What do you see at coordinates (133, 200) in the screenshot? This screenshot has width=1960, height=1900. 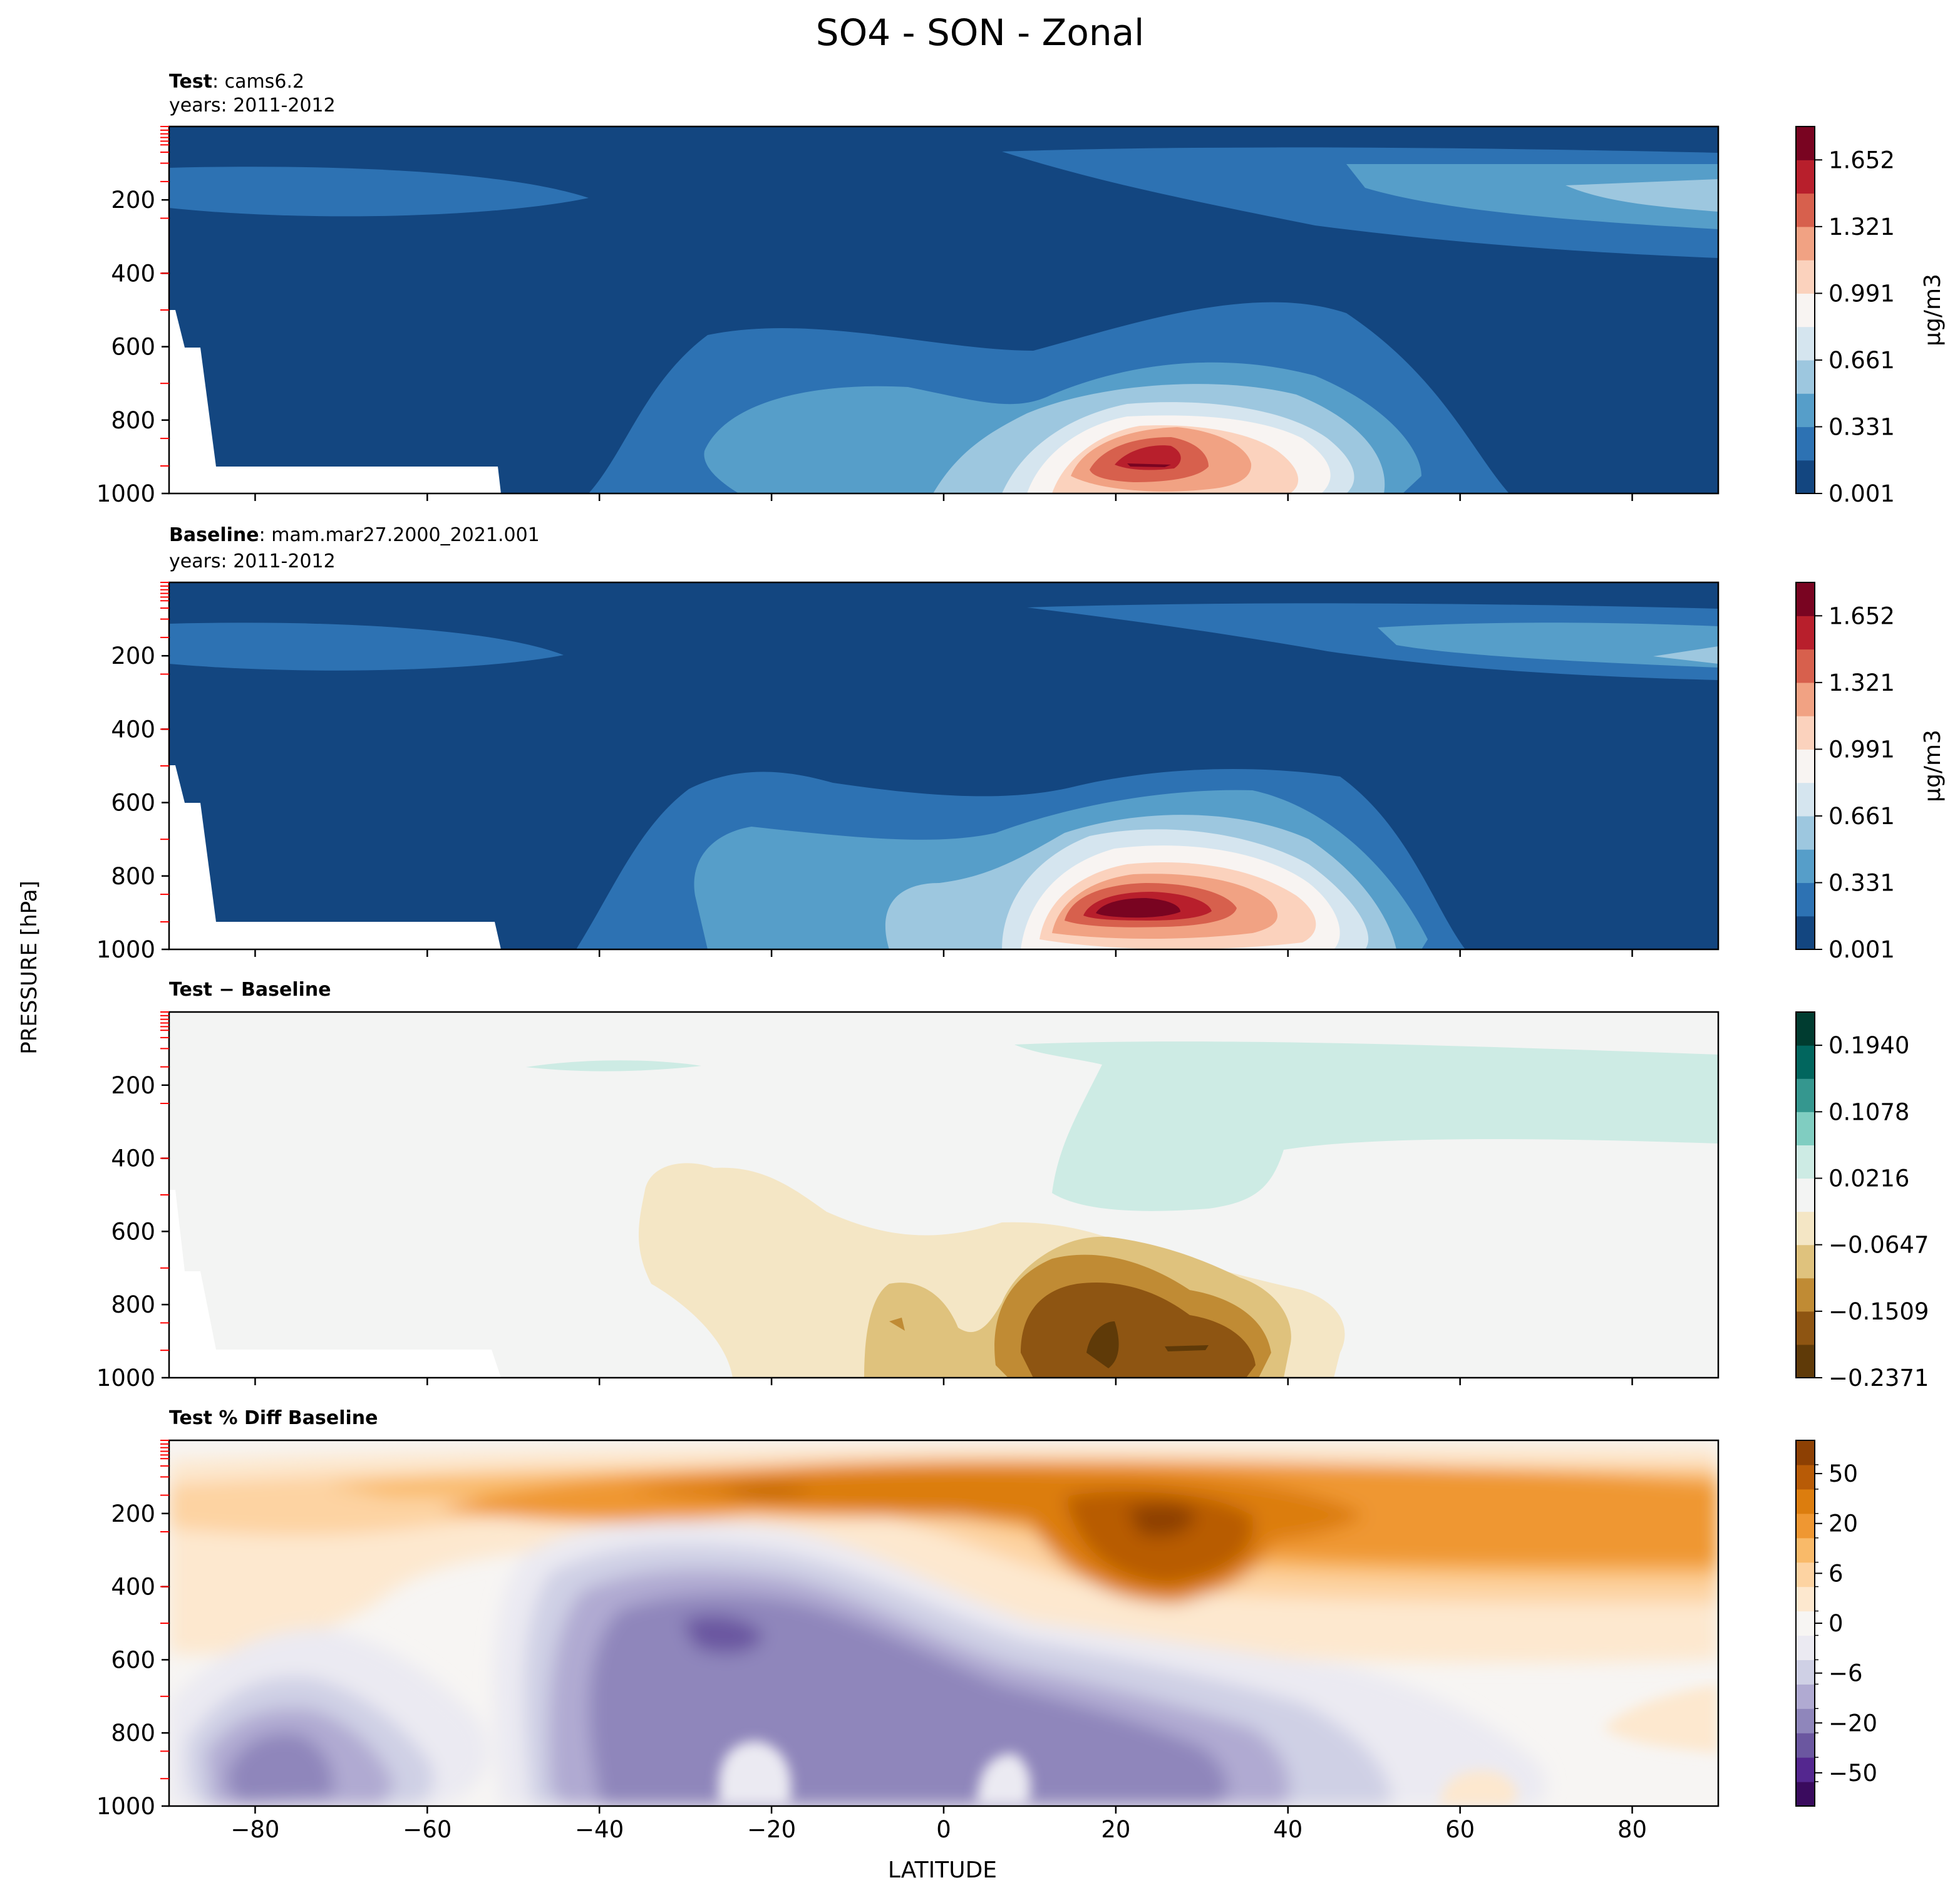 I see `y-tick-label: 200` at bounding box center [133, 200].